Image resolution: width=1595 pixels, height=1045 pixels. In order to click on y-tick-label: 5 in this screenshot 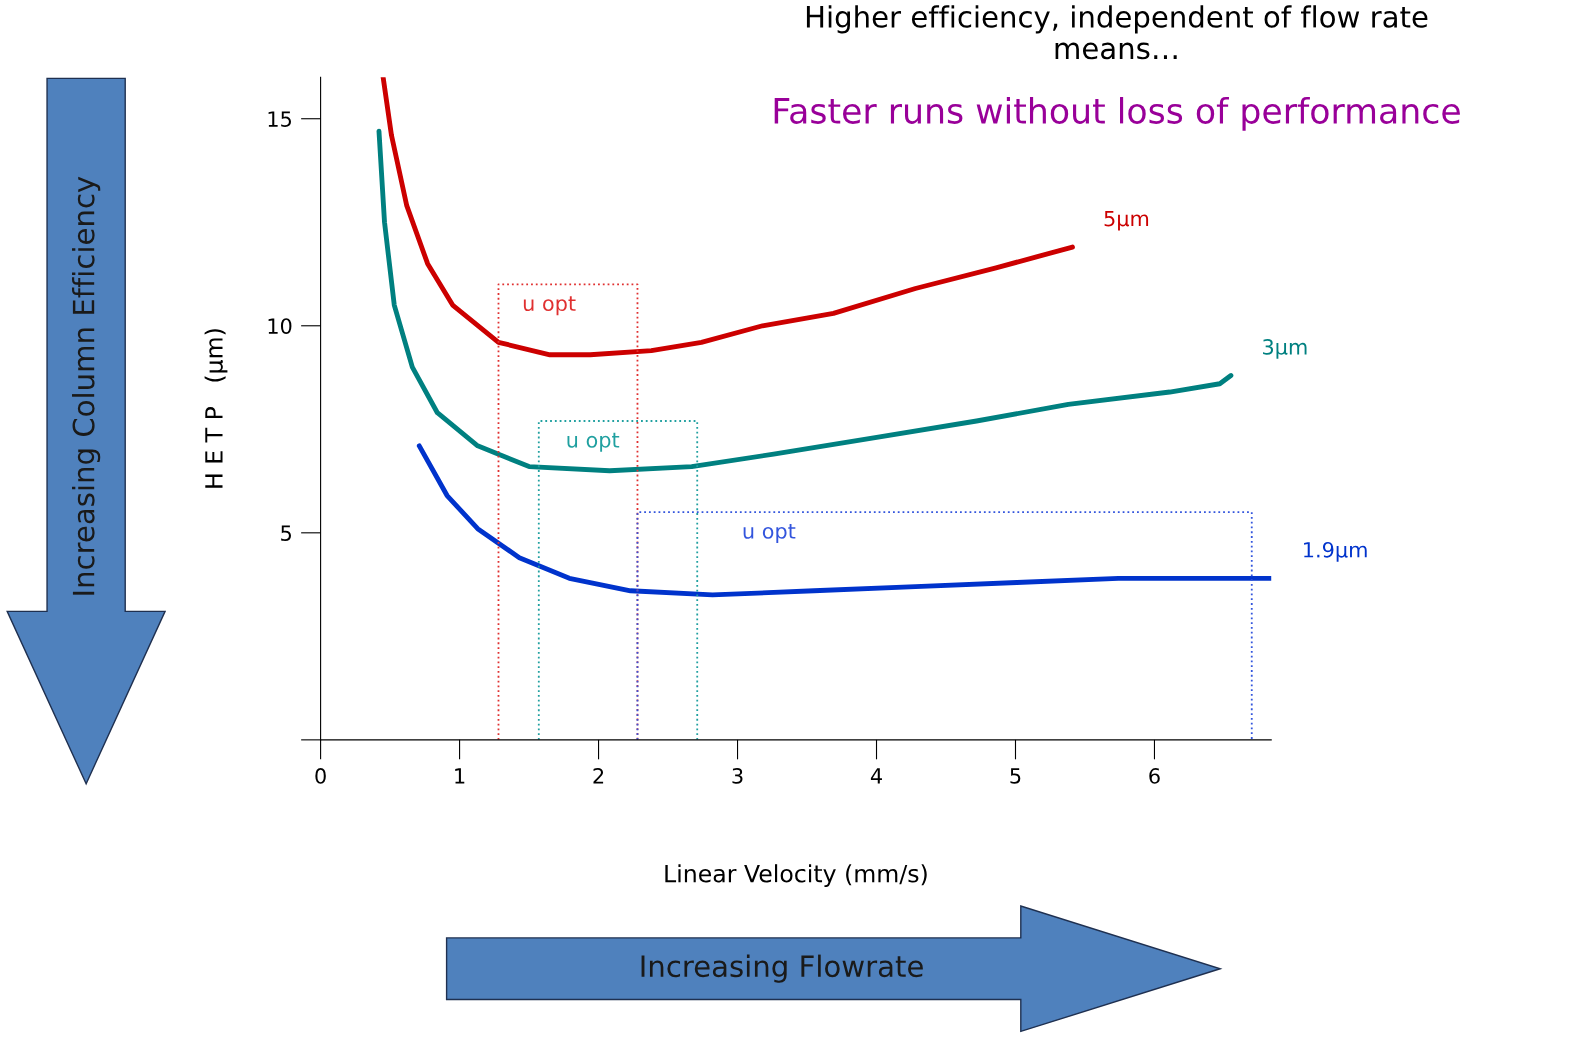, I will do `click(286, 533)`.